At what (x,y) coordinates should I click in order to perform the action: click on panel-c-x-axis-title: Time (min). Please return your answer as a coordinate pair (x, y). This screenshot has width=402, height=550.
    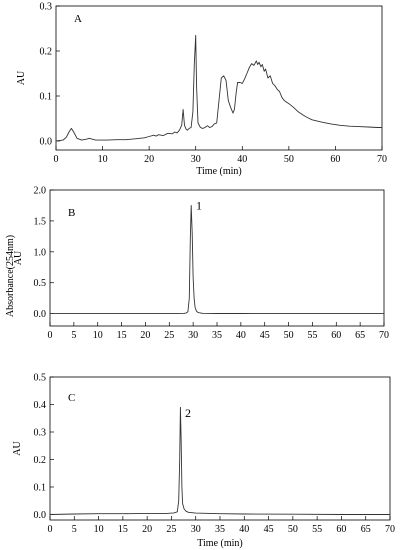
    Looking at the image, I should click on (219, 543).